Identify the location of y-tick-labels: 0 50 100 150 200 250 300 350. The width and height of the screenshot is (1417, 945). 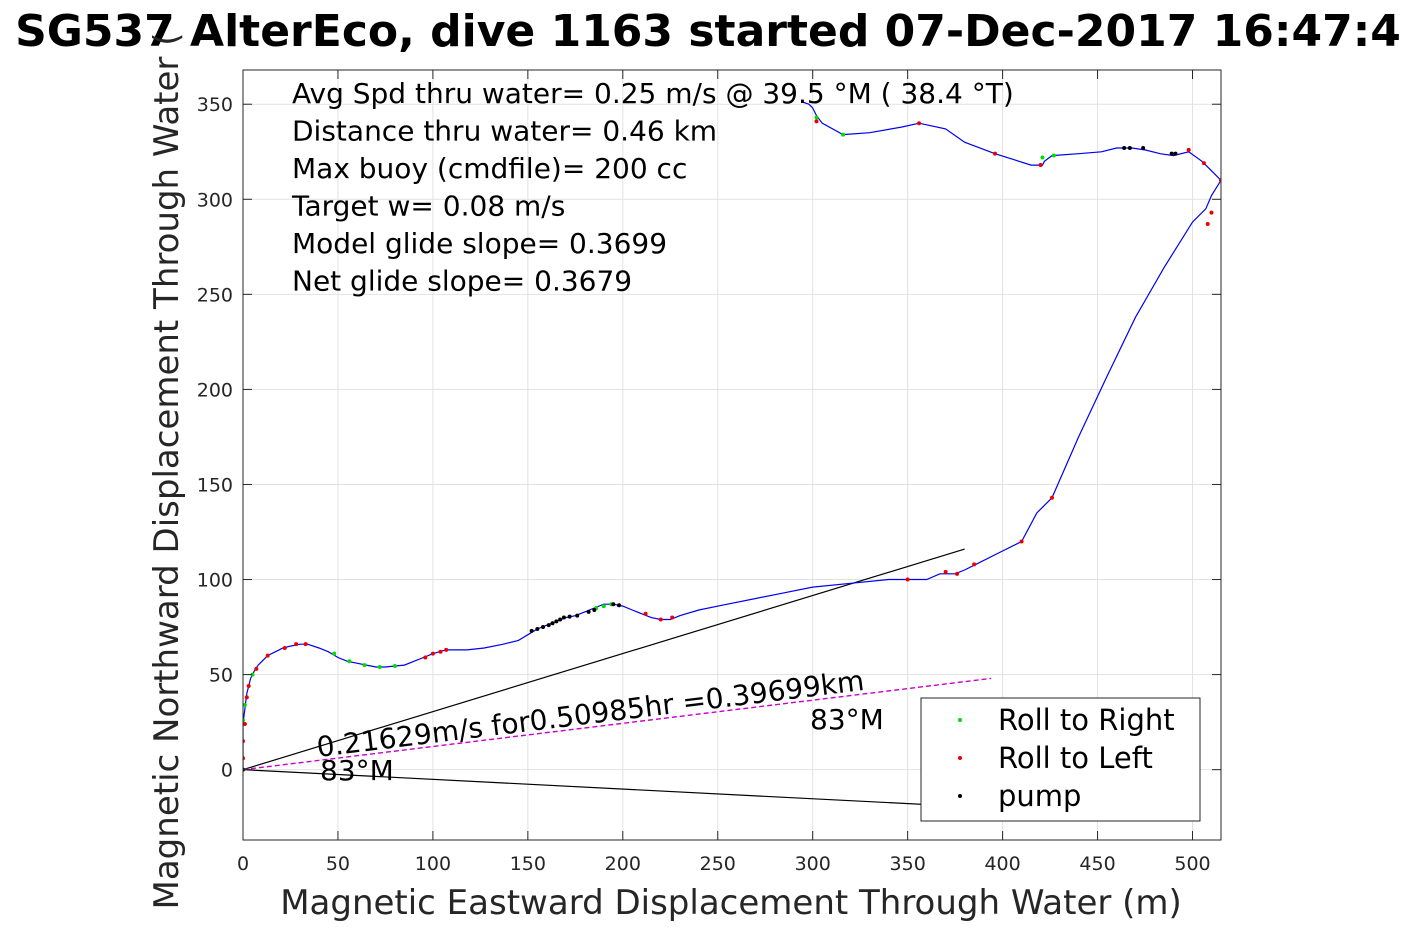
(215, 437).